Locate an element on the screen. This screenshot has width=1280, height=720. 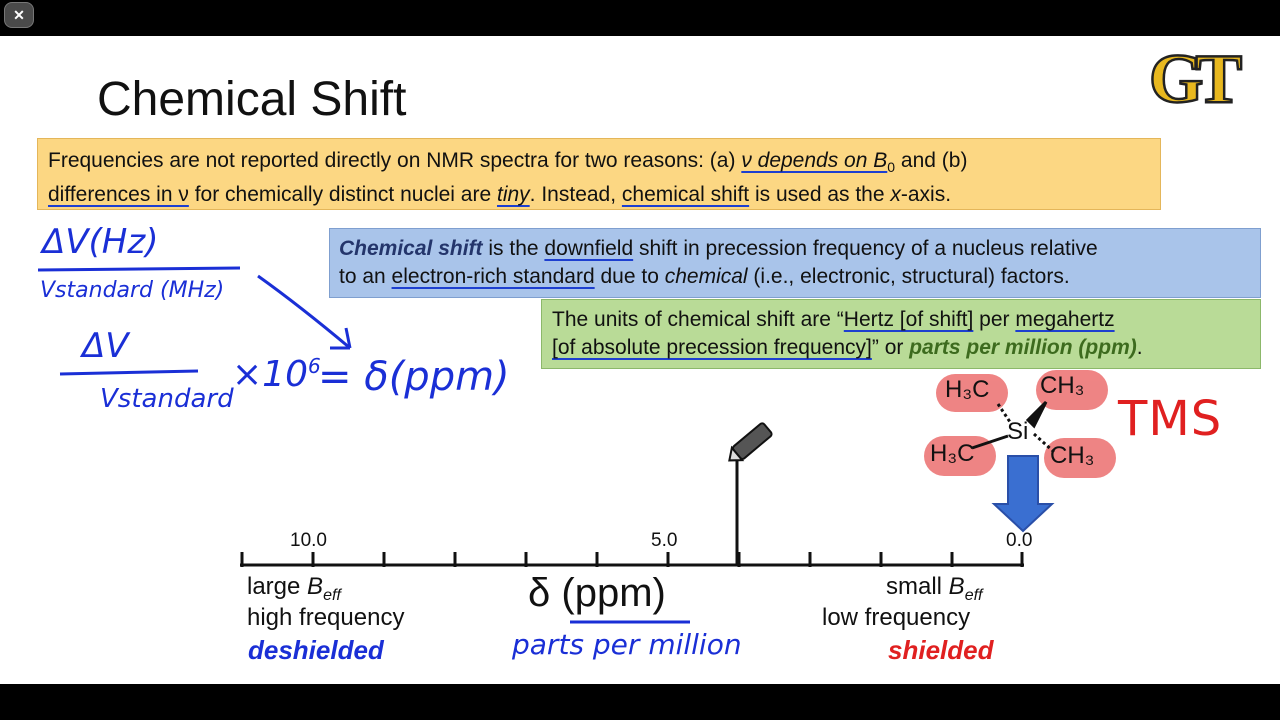
tms-molecule: H₃C CH₃ Si H₃C CH₃ is located at coordinates (1025, 426).